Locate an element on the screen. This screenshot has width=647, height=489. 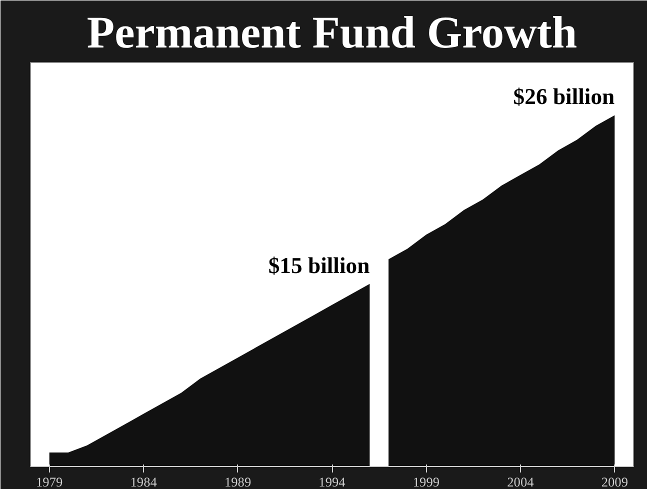
annotation: $26 billion is located at coordinates (564, 97).